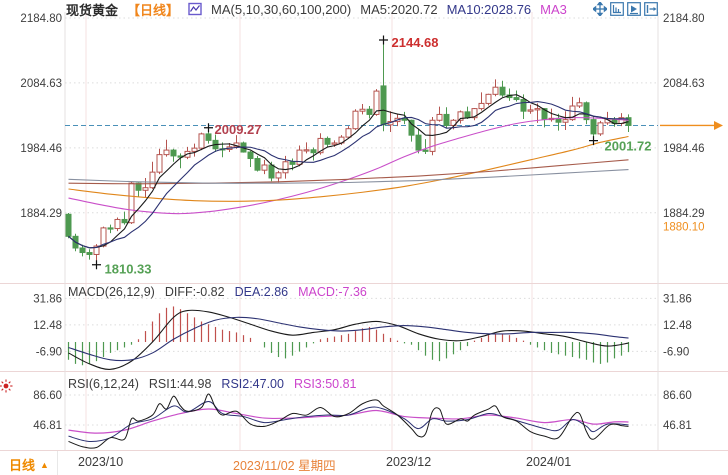 The image size is (728, 475). Describe the element at coordinates (677, 299) in the screenshot. I see `macd-tick-right: 31.86` at that location.